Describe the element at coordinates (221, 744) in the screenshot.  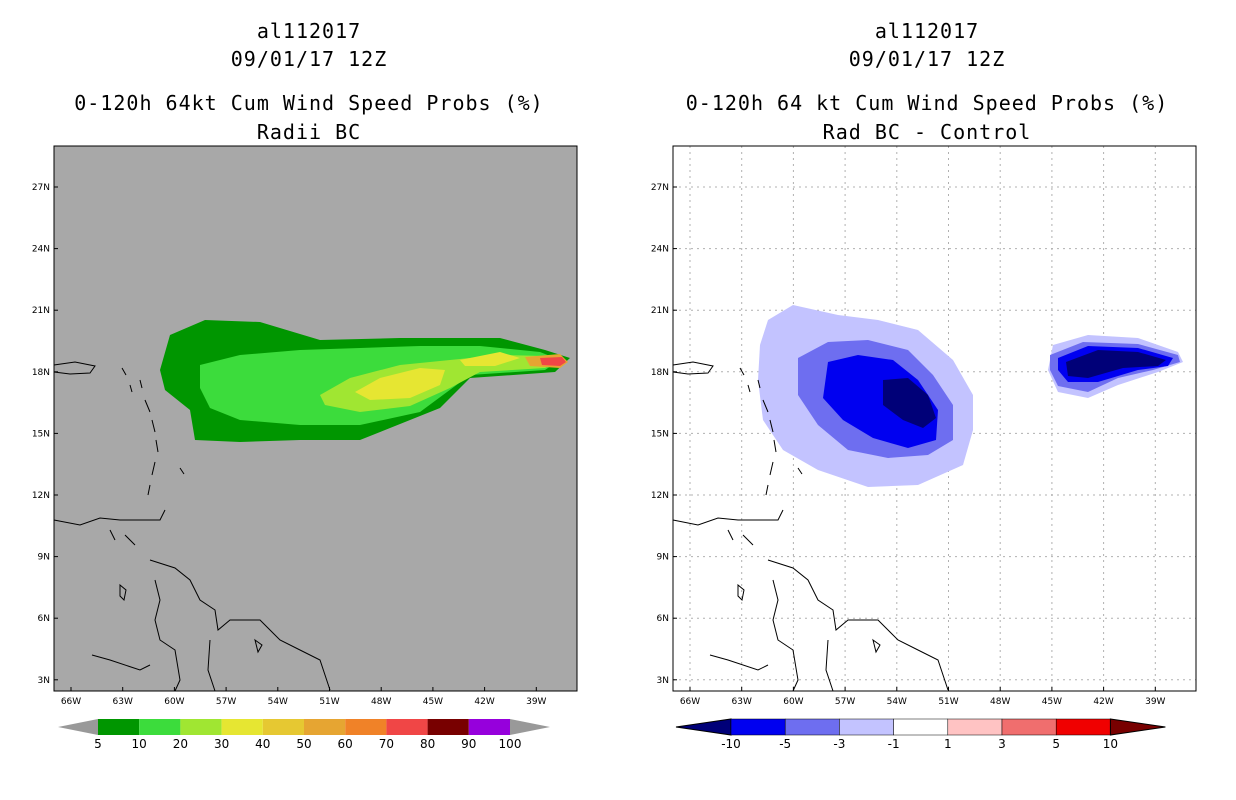
I see `colorbar-label: 30` at that location.